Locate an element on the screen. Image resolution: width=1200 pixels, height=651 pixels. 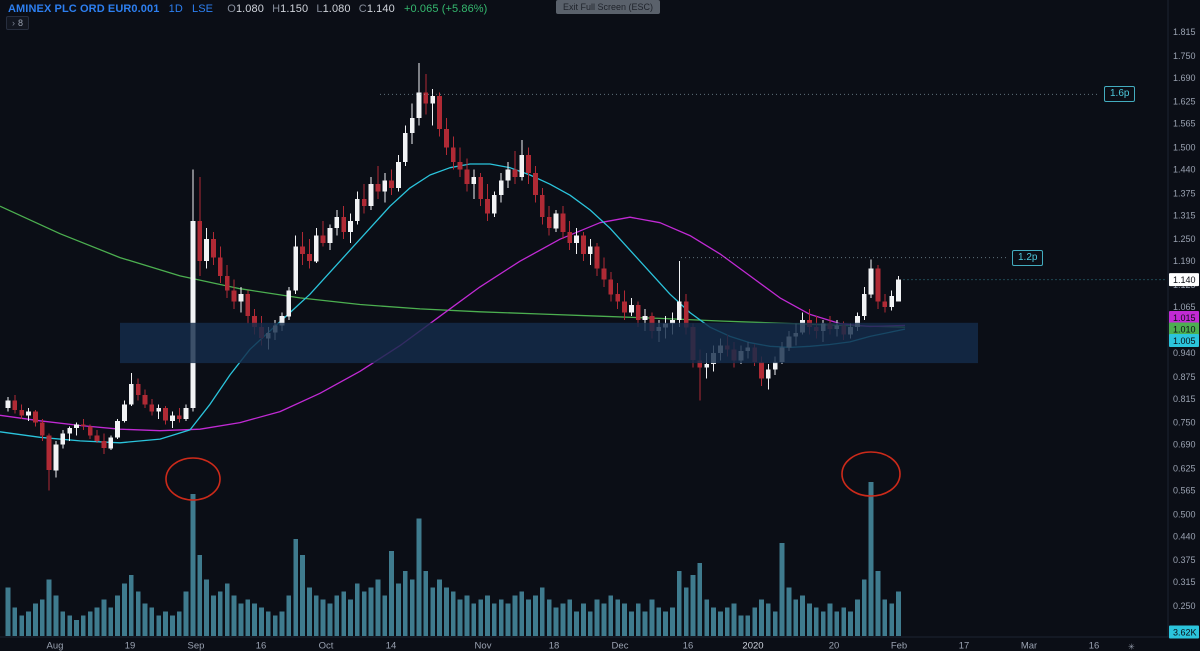
ma-green is located at coordinates (453, 266).